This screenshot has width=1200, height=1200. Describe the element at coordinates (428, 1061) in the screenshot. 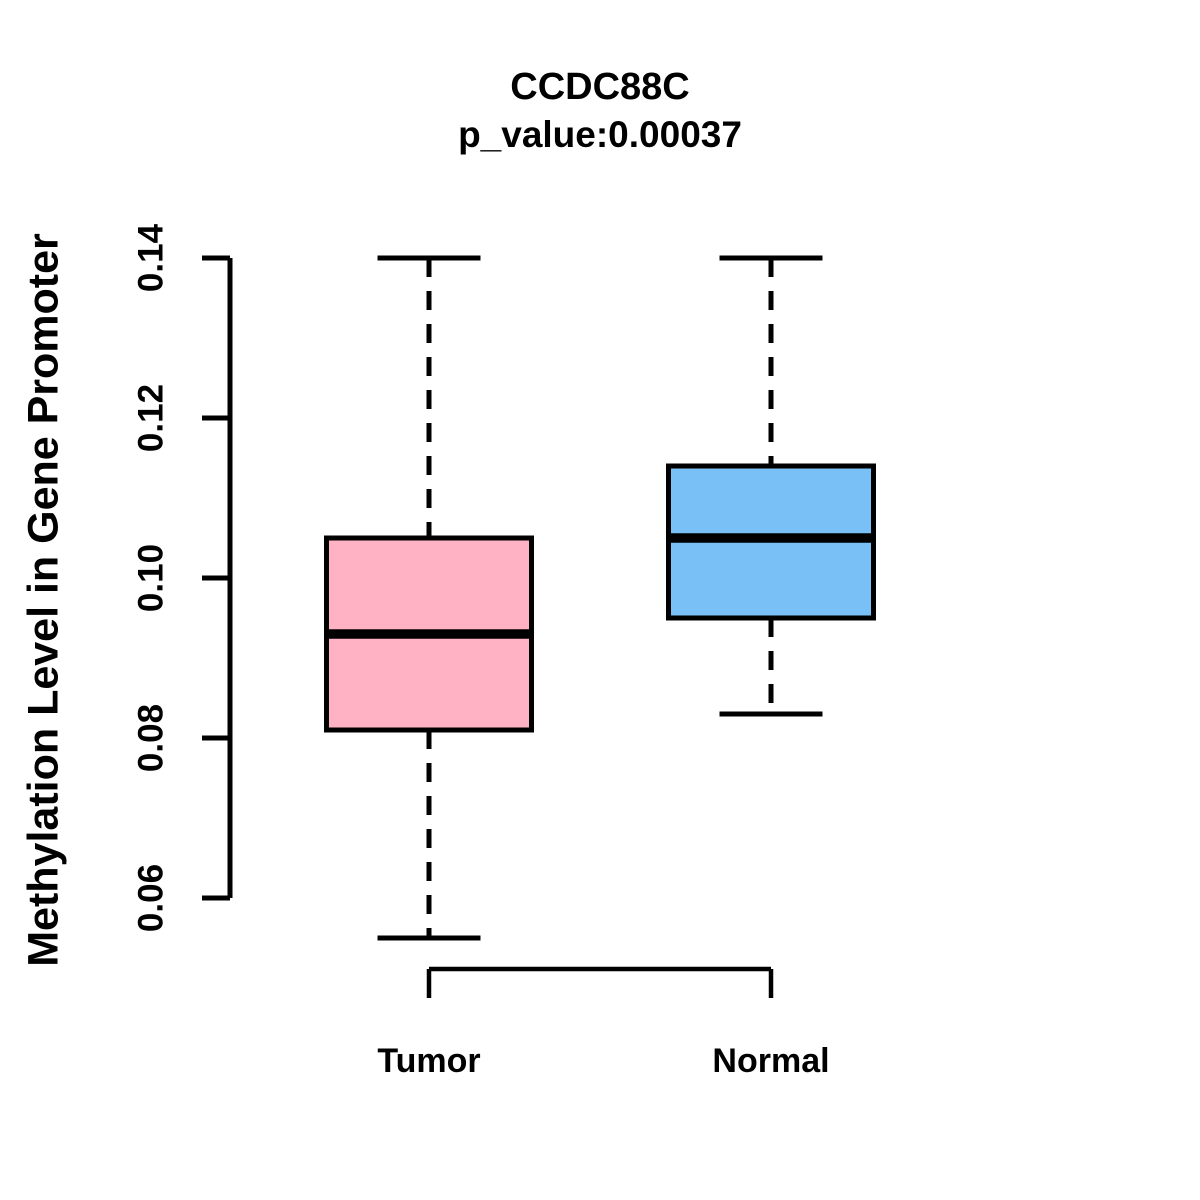

I see `x-category-label: Tumor` at that location.